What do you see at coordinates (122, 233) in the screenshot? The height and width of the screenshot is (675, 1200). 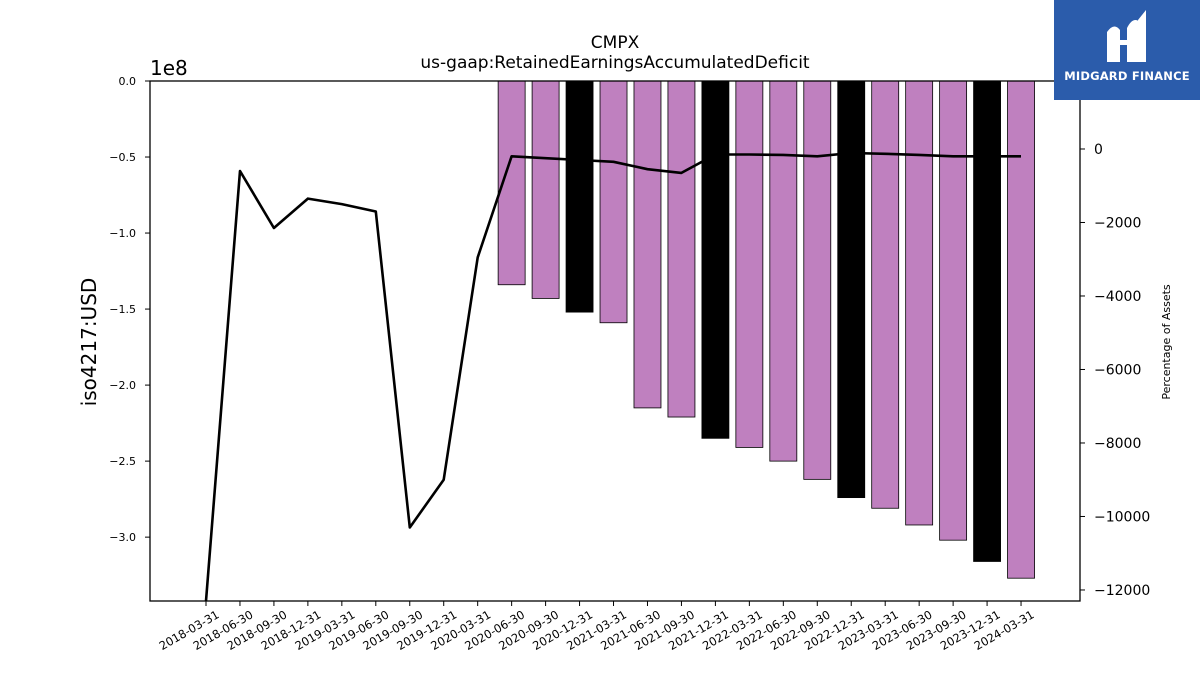 I see `y-tick-label: −1.0` at bounding box center [122, 233].